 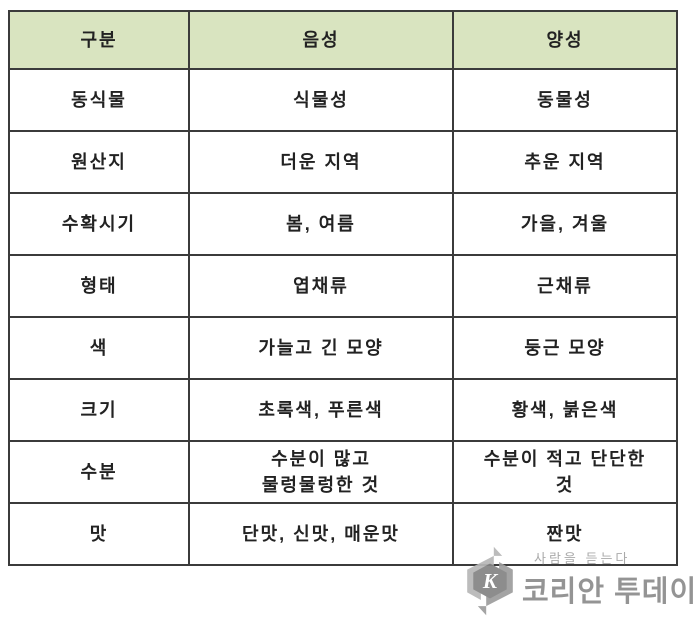 I want to click on row-label-cell: 수분, so click(x=99, y=472).